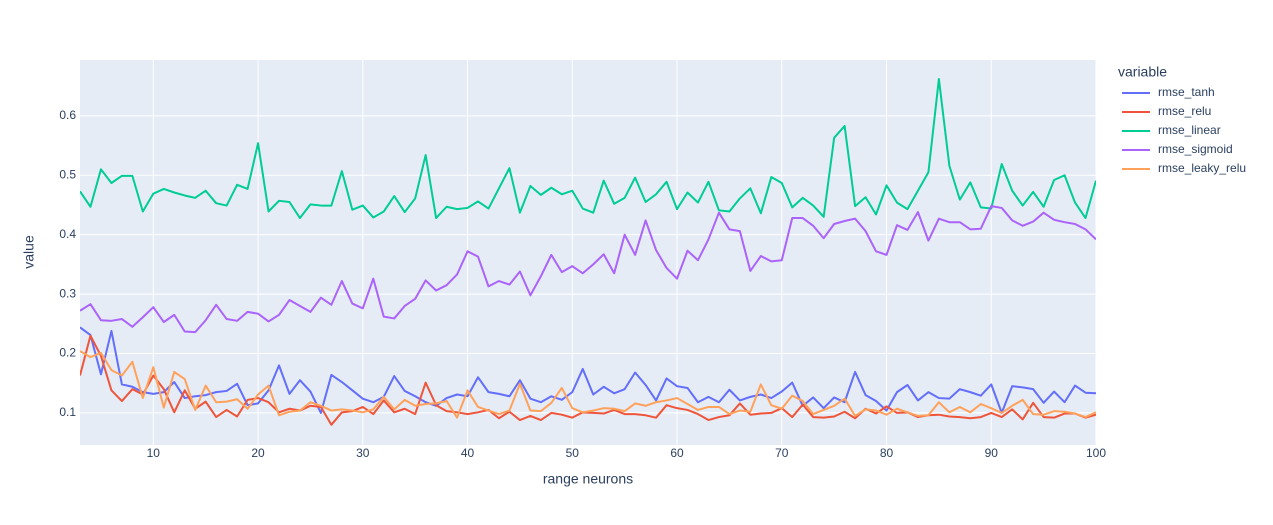  Describe the element at coordinates (887, 453) in the screenshot. I see `x-tick-label: 80` at that location.